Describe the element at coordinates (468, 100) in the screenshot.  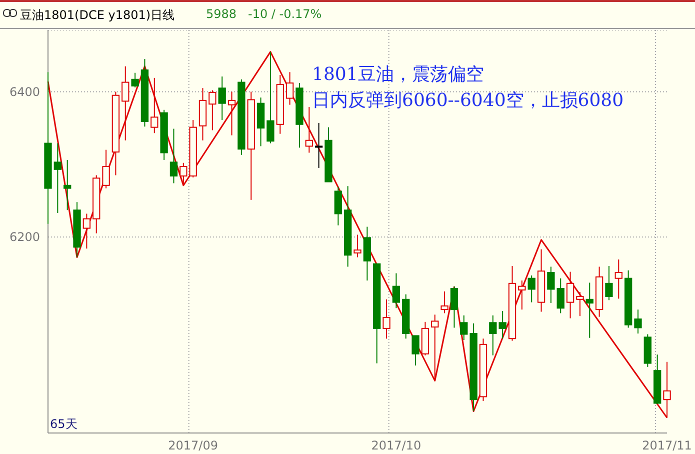
I see `annotation: 日内反弹到6060--6040空，止损6080` at that location.